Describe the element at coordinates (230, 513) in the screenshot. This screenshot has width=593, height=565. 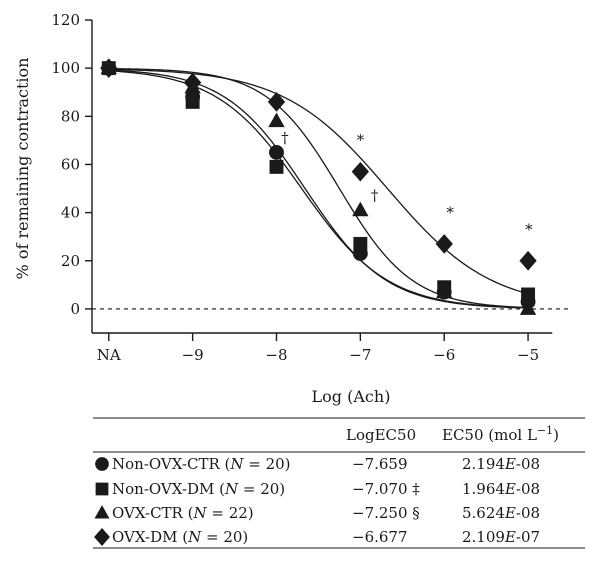
I see `row-n-value: = 22)` at that location.